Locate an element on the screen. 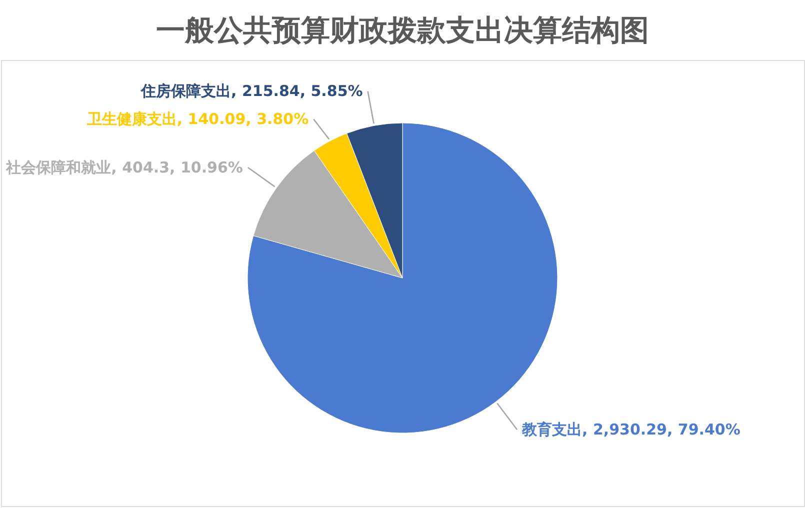 Image resolution: width=805 pixels, height=508 pixels. slice-label: 社会保障和就业, 404.3, 10.96% is located at coordinates (124, 167).